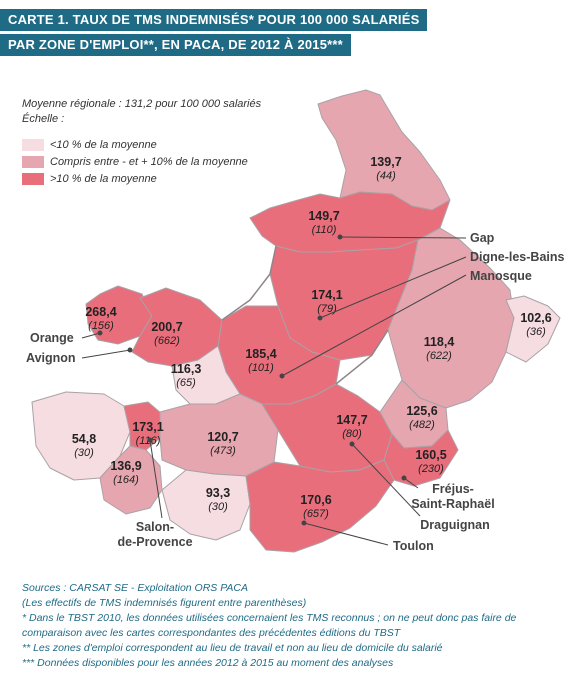 The width and height of the screenshot is (586, 700). I want to click on zone-value-label: 54,8, so click(84, 439).